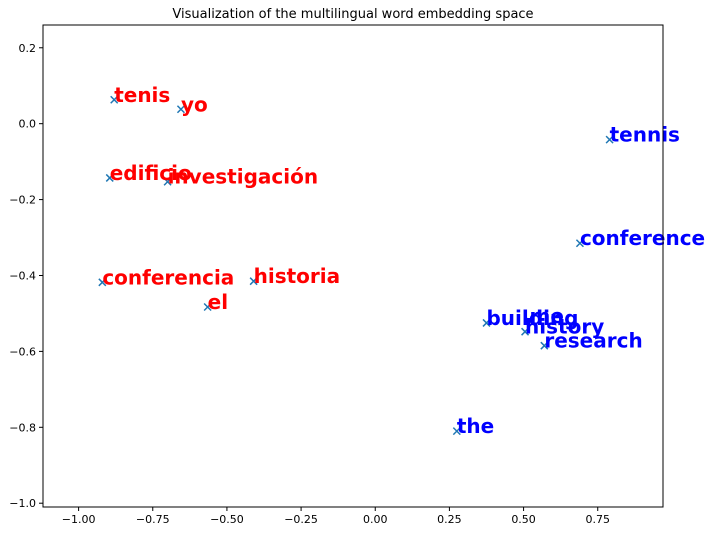  What do you see at coordinates (456, 431) in the screenshot?
I see `point-marker-the` at bounding box center [456, 431].